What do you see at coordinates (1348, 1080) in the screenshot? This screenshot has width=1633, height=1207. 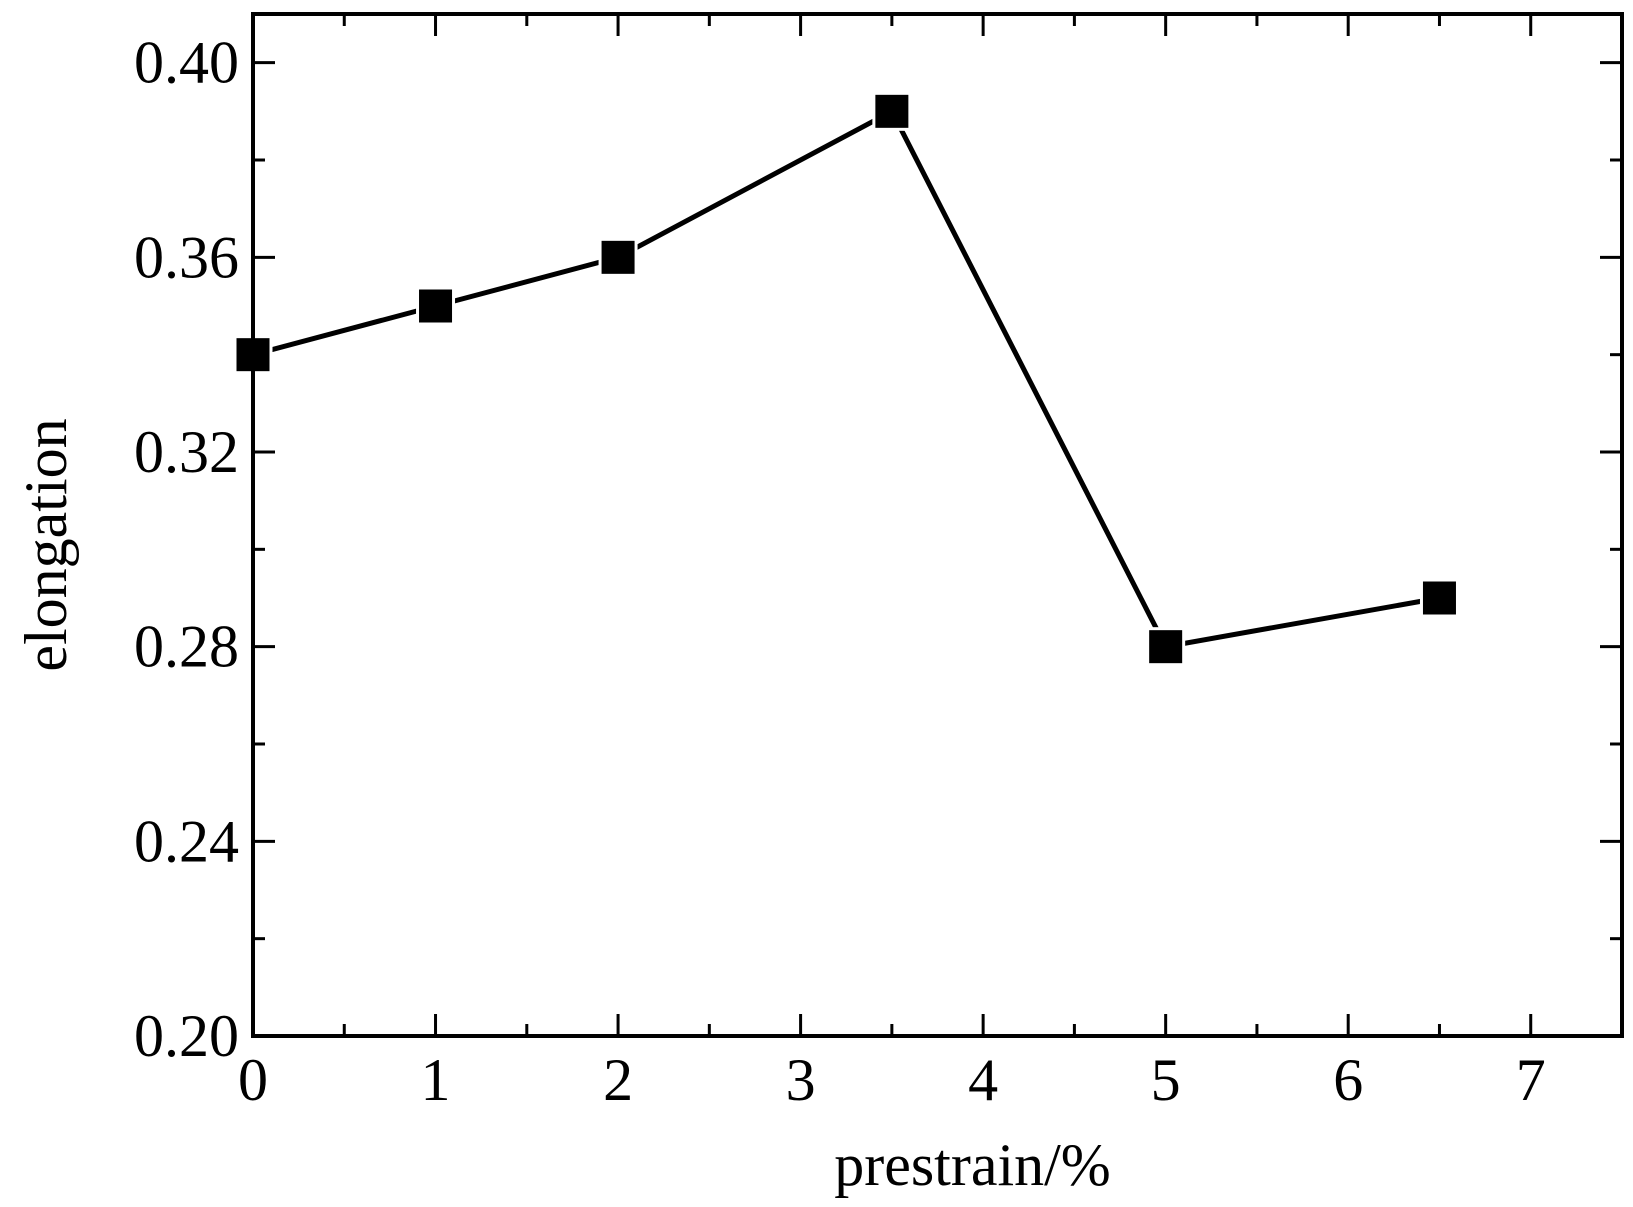 I see `x-tick-label: 6` at bounding box center [1348, 1080].